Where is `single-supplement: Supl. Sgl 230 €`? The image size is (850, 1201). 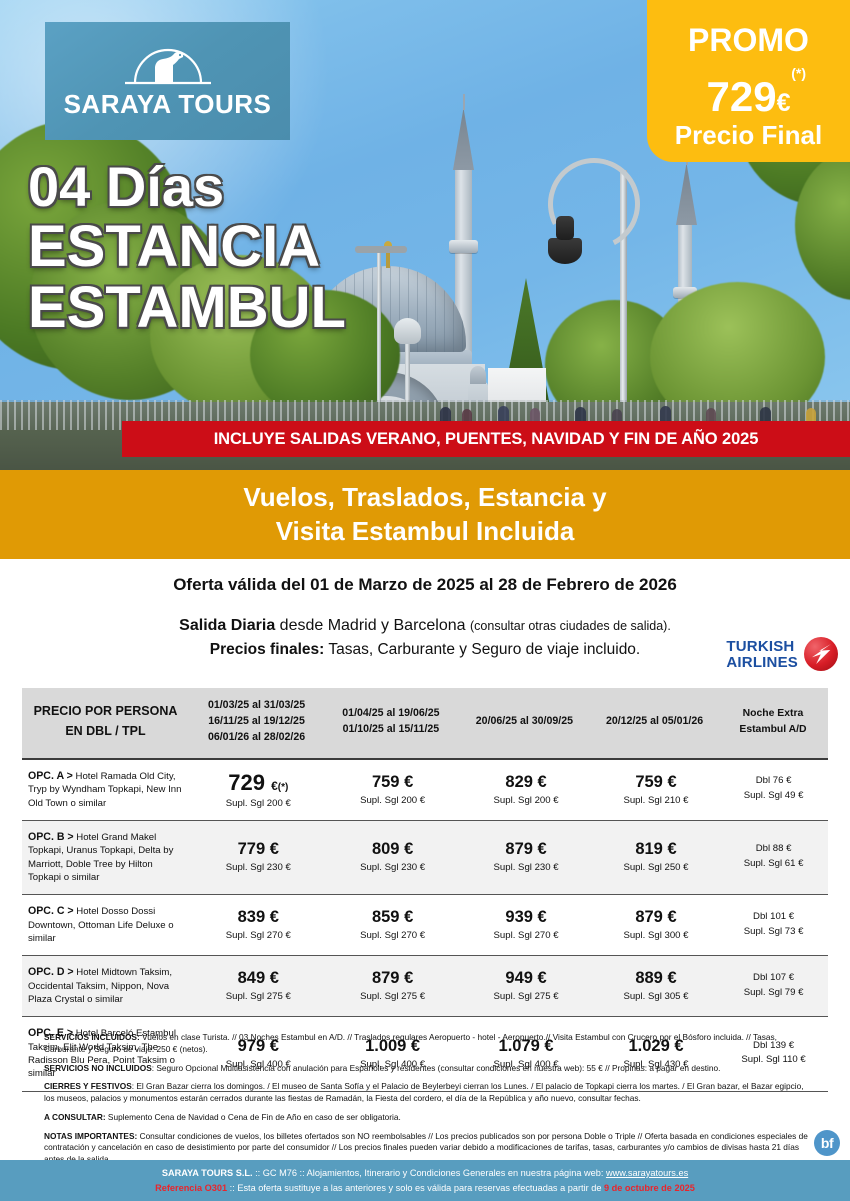
single-supplement: Supl. Sgl 230 € is located at coordinates (526, 868).